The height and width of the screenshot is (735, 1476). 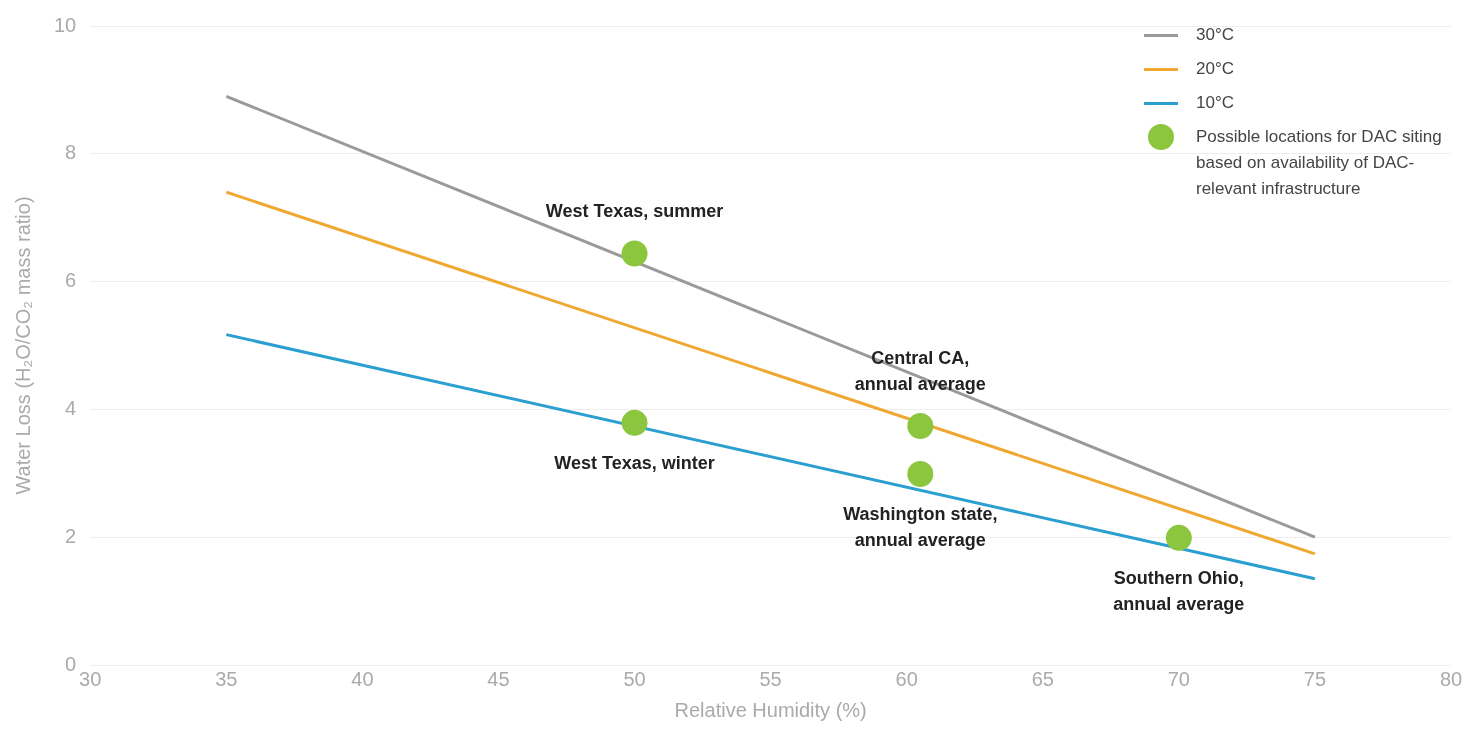 What do you see at coordinates (71, 663) in the screenshot?
I see `y-tick-label: 0` at bounding box center [71, 663].